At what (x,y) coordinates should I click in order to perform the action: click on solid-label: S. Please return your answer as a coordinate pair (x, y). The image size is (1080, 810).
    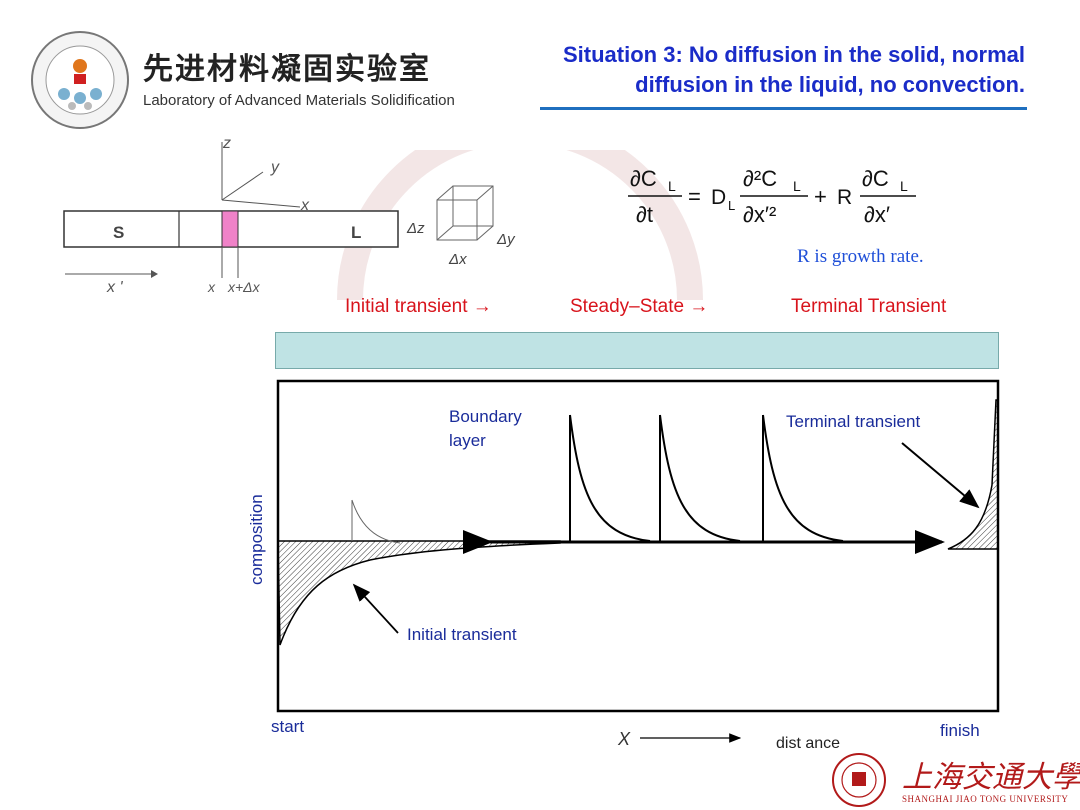
    Looking at the image, I should click on (118, 232).